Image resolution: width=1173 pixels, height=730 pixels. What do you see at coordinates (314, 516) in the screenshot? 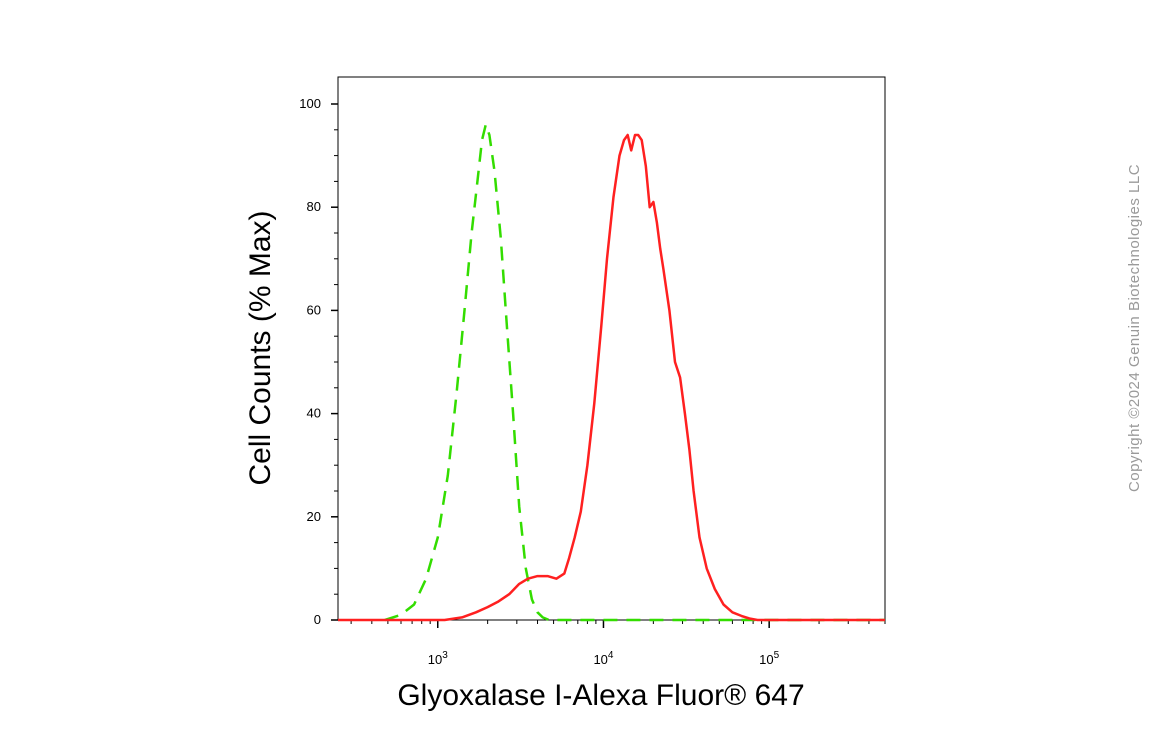
I see `y-tick-label: 20` at bounding box center [314, 516].